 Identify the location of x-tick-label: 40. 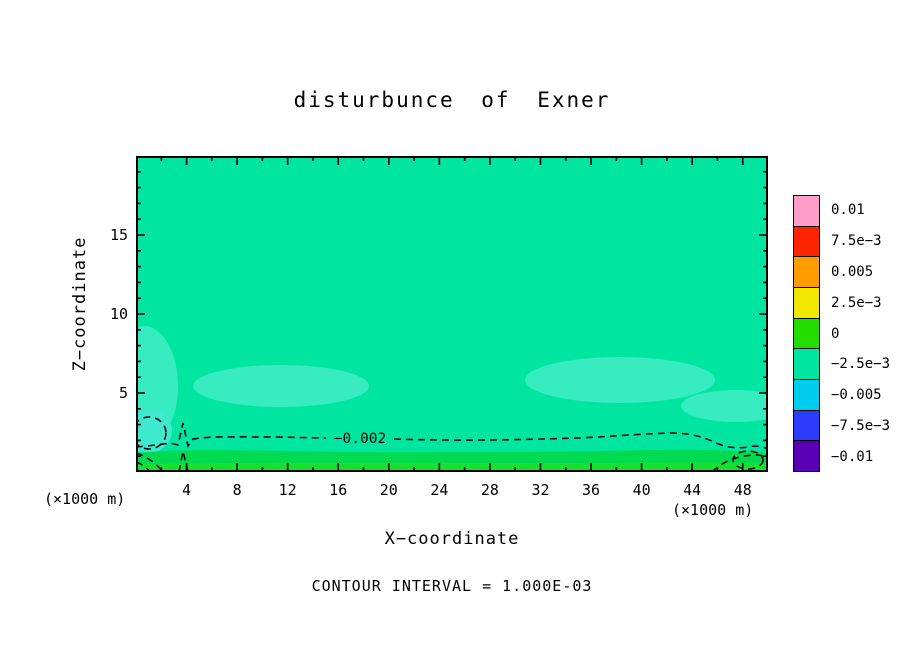
(641, 490).